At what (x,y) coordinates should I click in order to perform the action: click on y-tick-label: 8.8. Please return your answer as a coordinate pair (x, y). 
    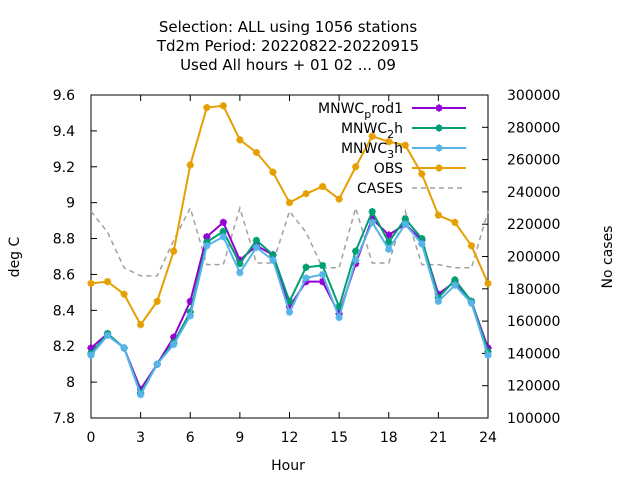
    Looking at the image, I should click on (64, 240).